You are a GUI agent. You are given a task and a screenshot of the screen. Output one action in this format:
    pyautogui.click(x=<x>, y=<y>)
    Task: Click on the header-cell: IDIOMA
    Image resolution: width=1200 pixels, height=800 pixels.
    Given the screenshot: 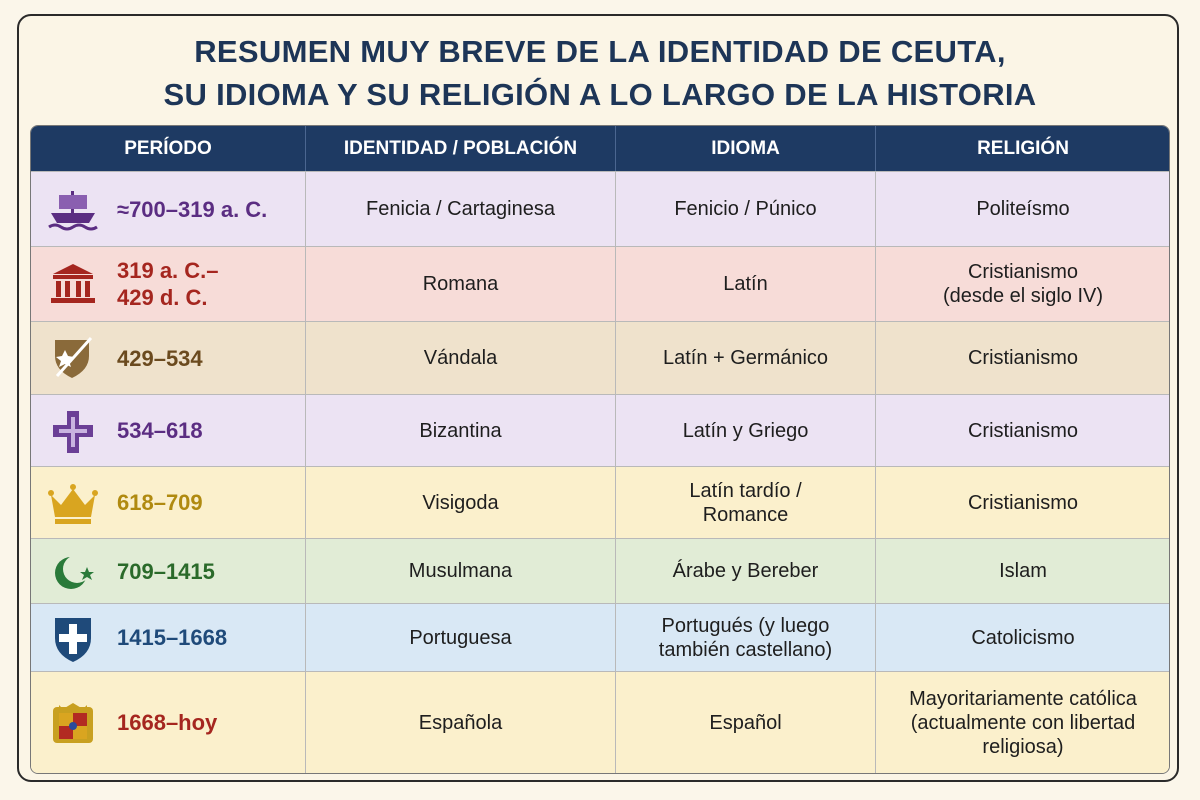 What is the action you would take?
    pyautogui.click(x=746, y=148)
    